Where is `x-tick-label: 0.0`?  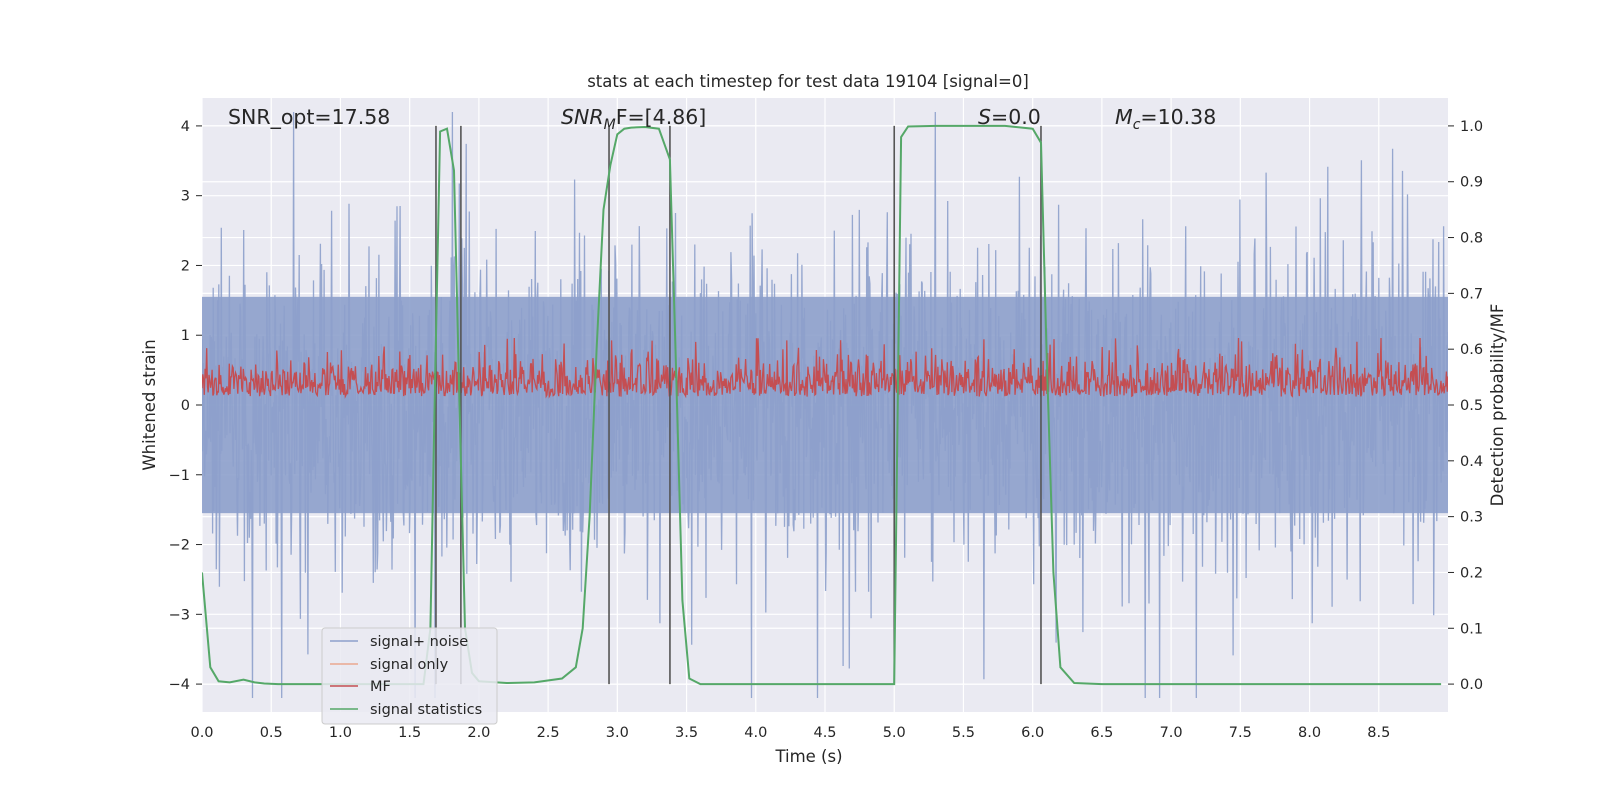 x-tick-label: 0.0 is located at coordinates (201, 733).